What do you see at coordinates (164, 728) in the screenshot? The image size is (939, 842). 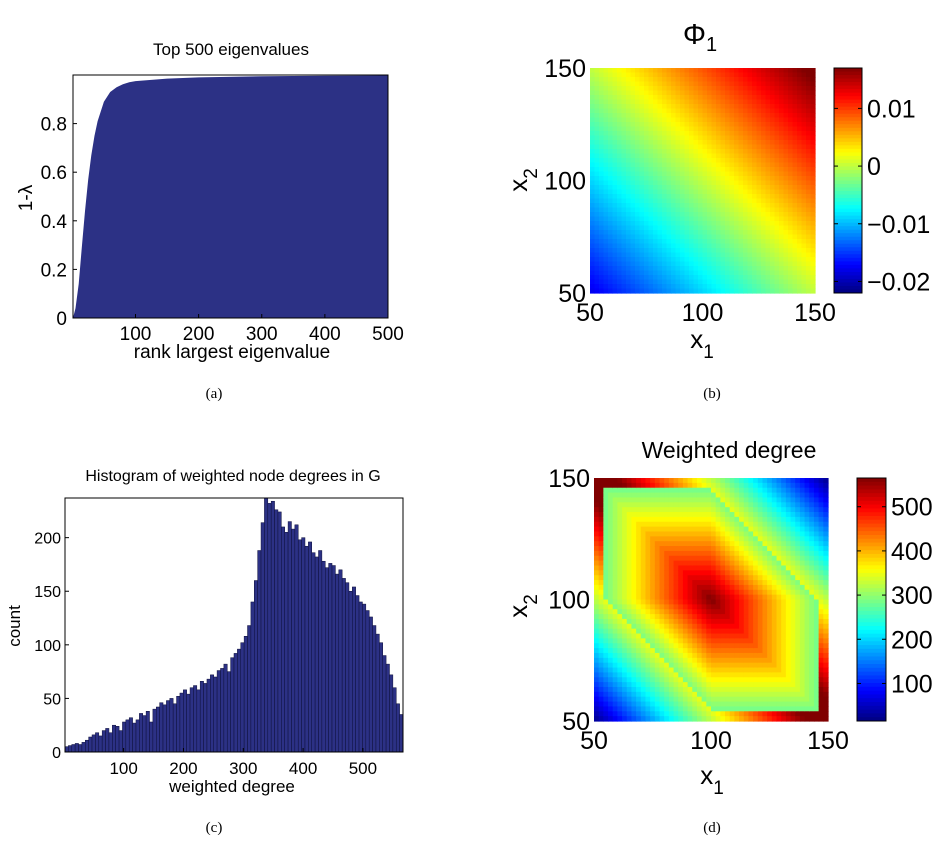 I see `panel-c-bar` at bounding box center [164, 728].